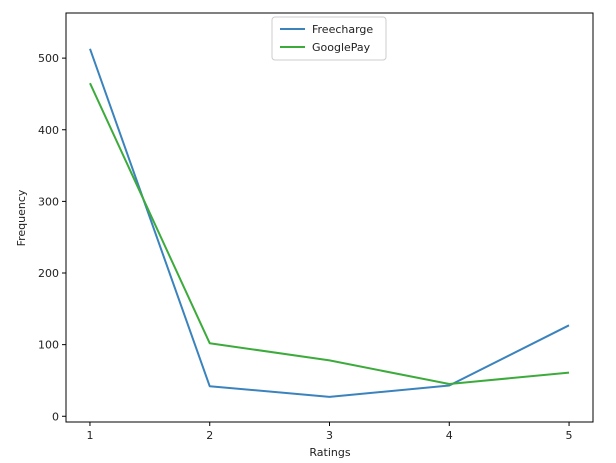 The image size is (616, 463). I want to click on legend-label-freecharge: Freecharge, so click(342, 29).